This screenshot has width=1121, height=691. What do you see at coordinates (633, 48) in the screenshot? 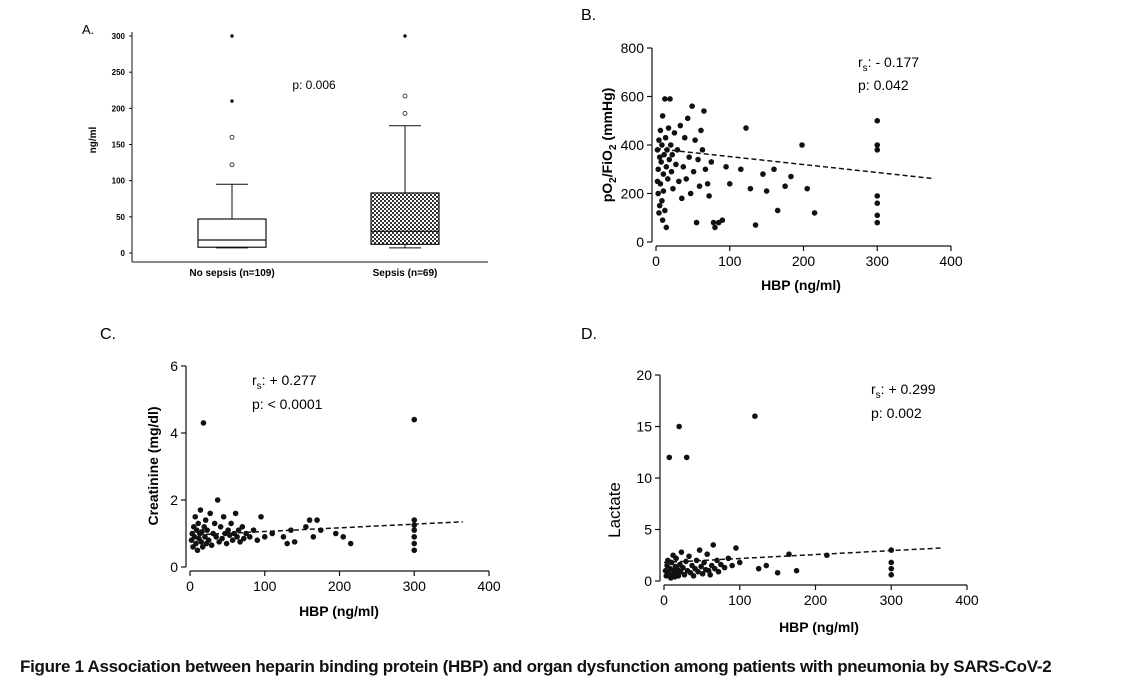
I see `panel-b-ytick-label: 800` at bounding box center [633, 48].